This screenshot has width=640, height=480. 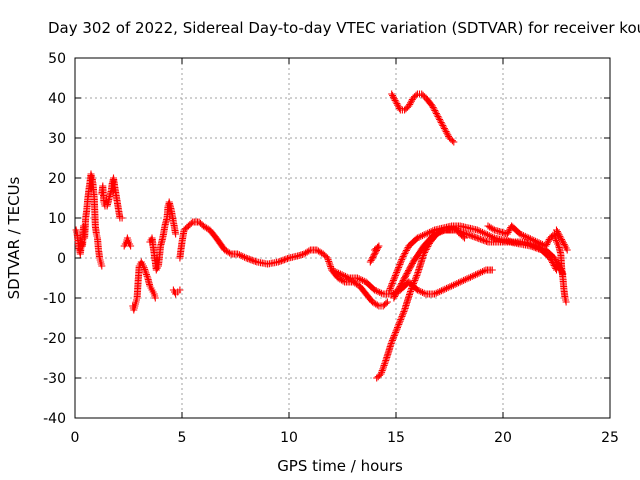 What do you see at coordinates (54, 379) in the screenshot?
I see `y-tick-label: -30` at bounding box center [54, 379].